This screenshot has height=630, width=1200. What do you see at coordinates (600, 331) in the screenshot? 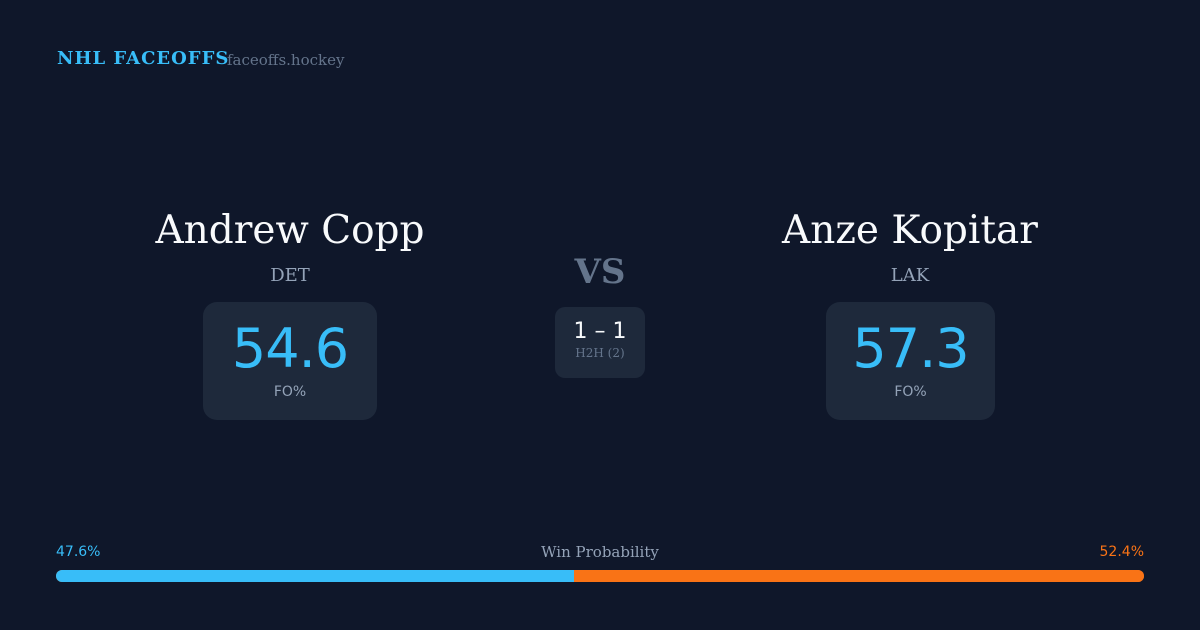
I see `h2h-score: 1 – 1` at bounding box center [600, 331].